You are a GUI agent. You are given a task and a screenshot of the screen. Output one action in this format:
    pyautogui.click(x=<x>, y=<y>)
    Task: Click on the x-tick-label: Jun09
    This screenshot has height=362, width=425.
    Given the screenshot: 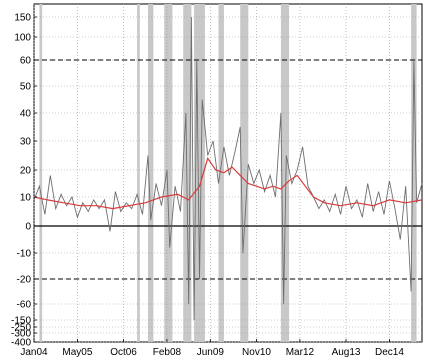 What is the action you would take?
    pyautogui.click(x=211, y=352)
    